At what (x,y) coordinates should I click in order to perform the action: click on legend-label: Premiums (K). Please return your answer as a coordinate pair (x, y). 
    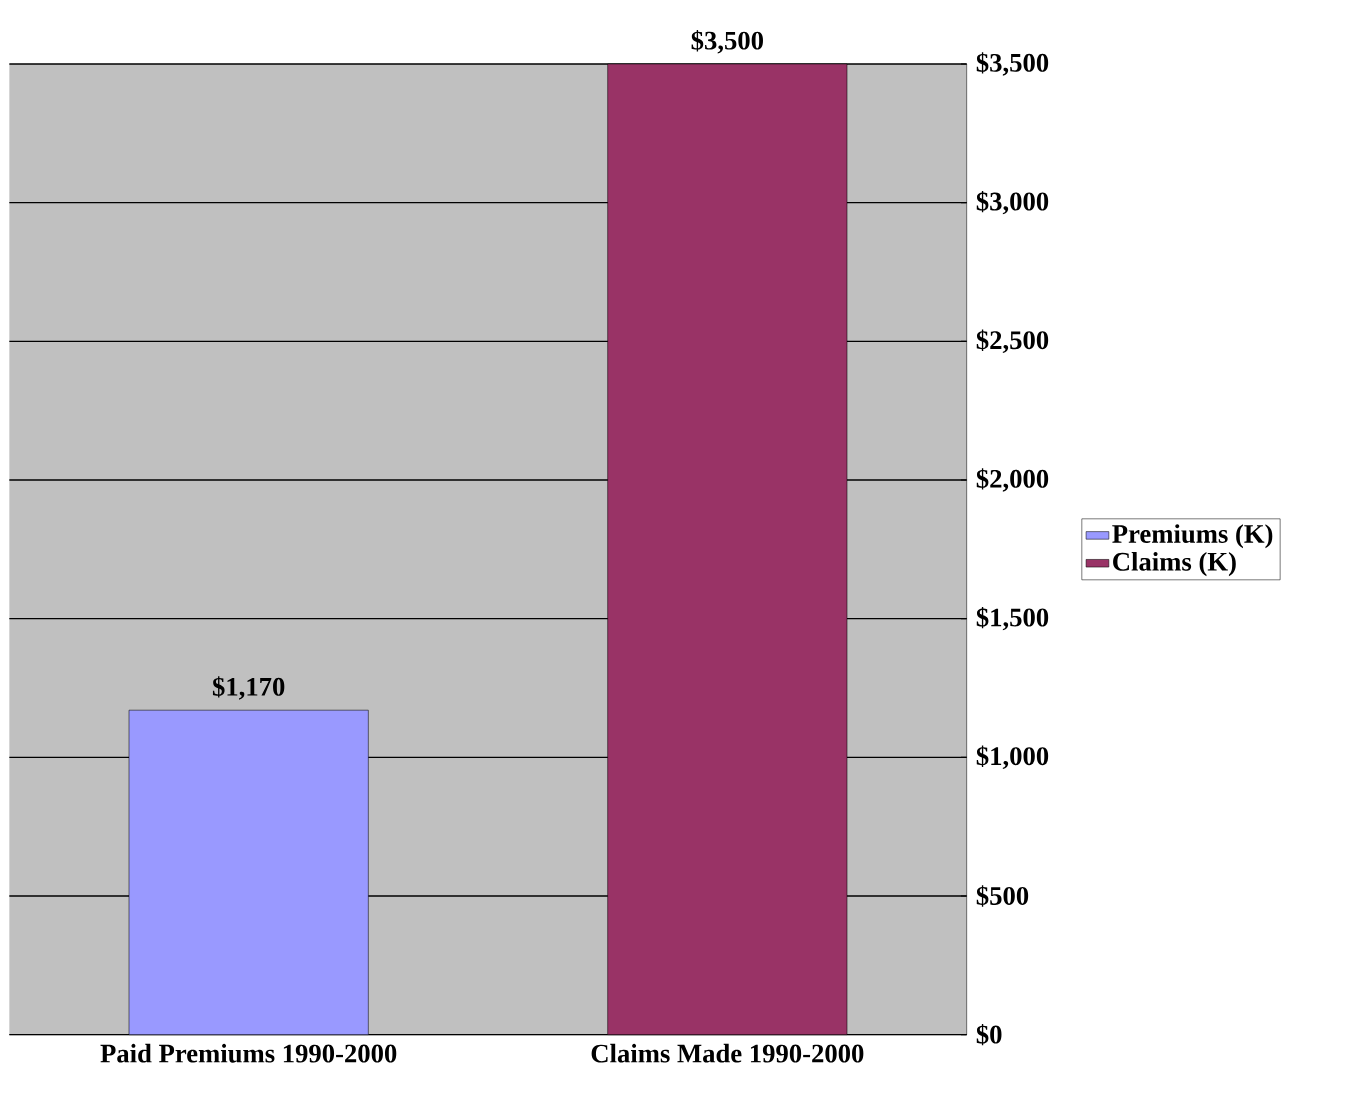
    Looking at the image, I should click on (1192, 536).